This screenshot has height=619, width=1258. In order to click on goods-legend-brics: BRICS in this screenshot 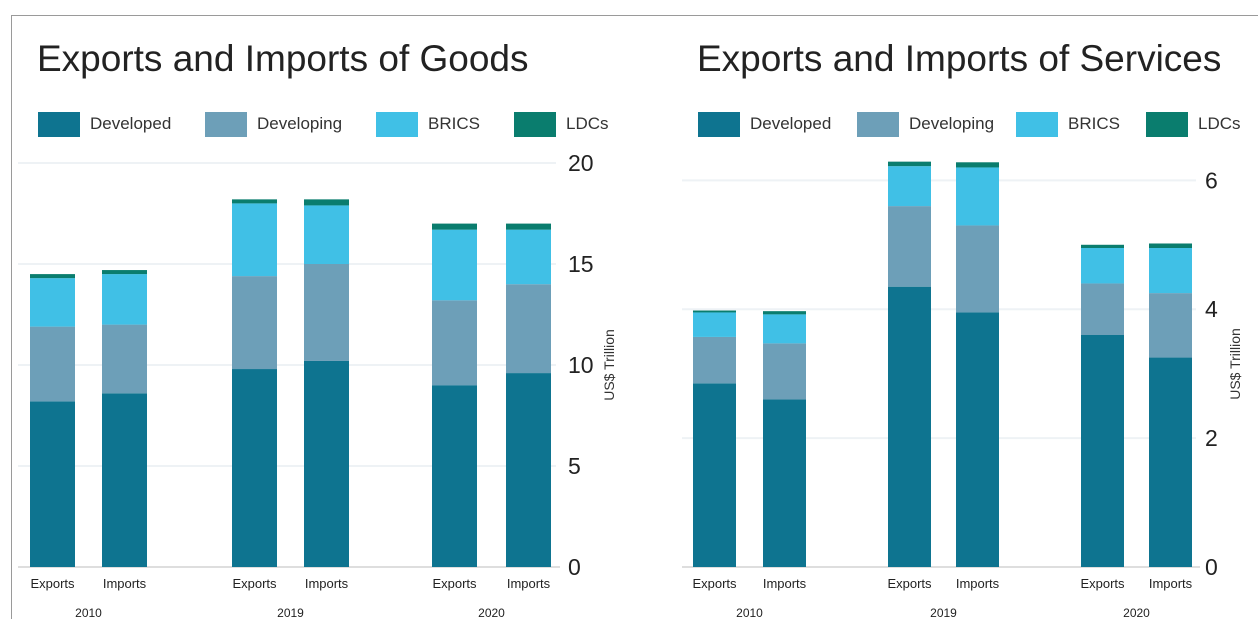, I will do `click(428, 124)`.